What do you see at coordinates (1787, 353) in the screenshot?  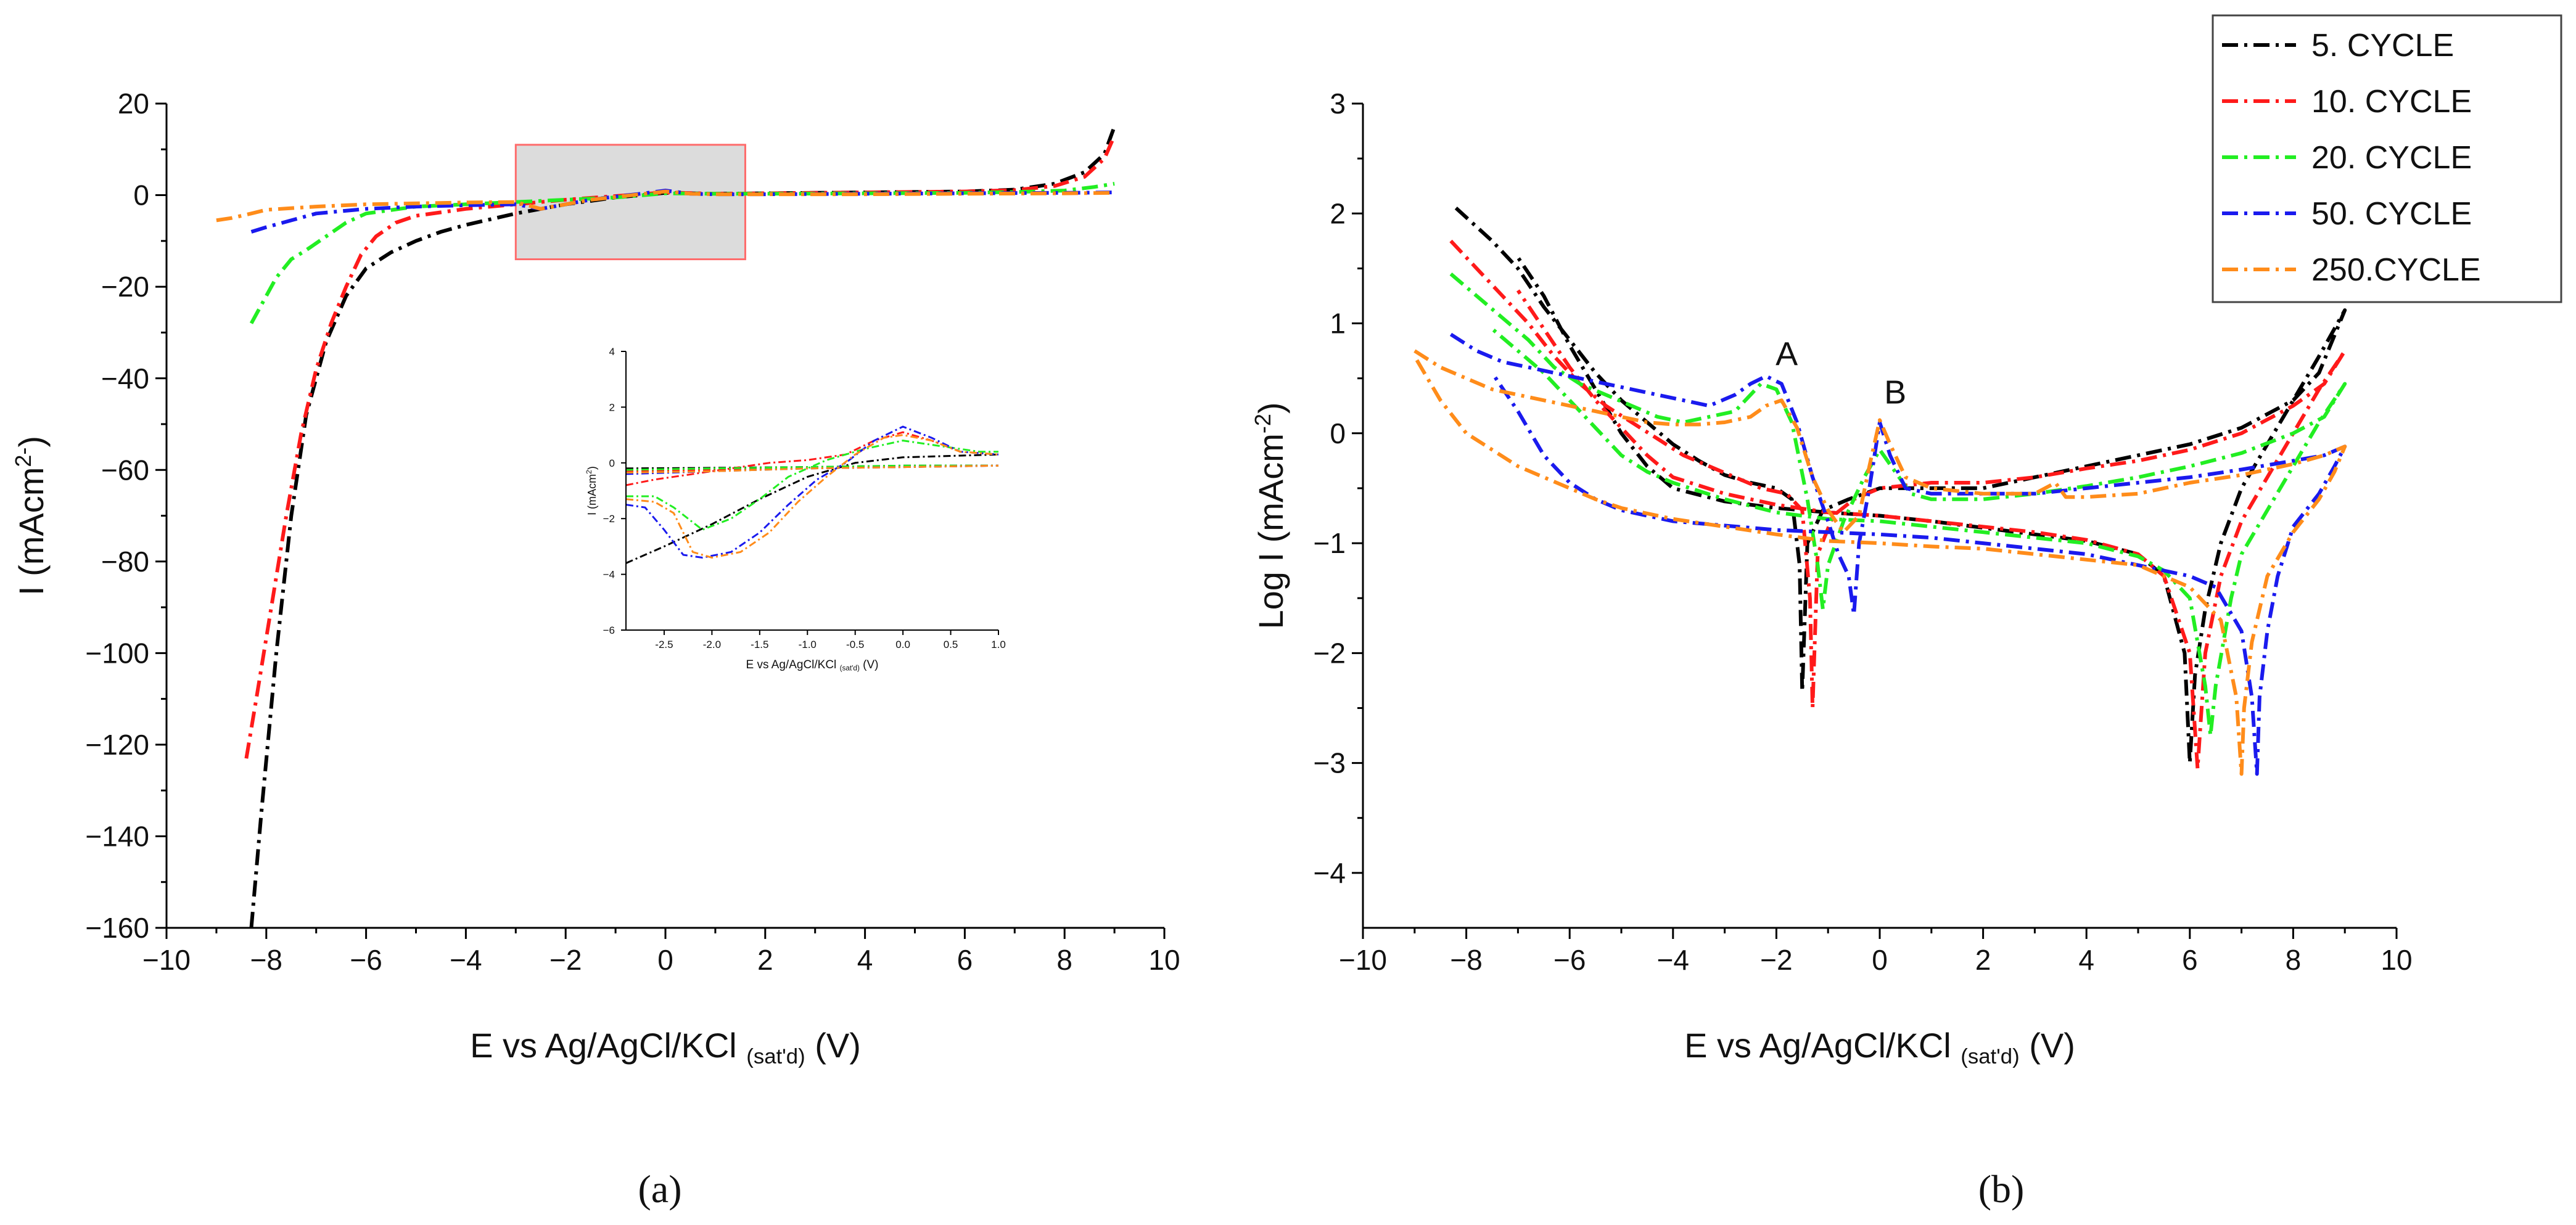 I see `panel-b-peak-label-a: A` at bounding box center [1787, 353].